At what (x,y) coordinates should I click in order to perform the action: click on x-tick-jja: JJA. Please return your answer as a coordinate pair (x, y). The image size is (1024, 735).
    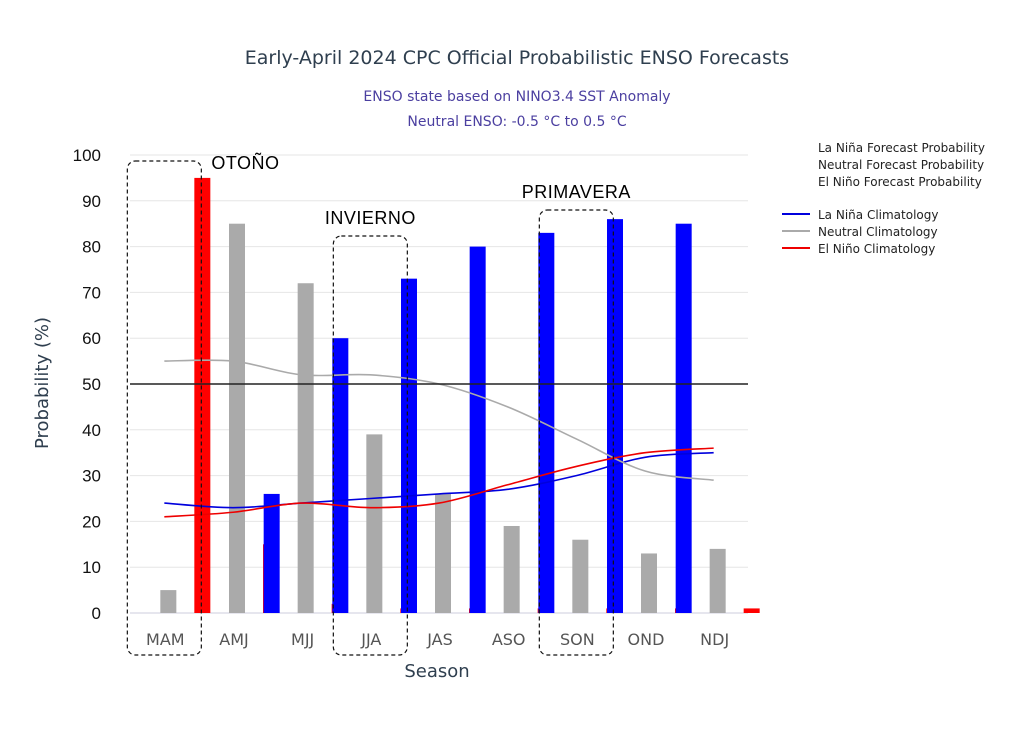
    Looking at the image, I should click on (370, 639).